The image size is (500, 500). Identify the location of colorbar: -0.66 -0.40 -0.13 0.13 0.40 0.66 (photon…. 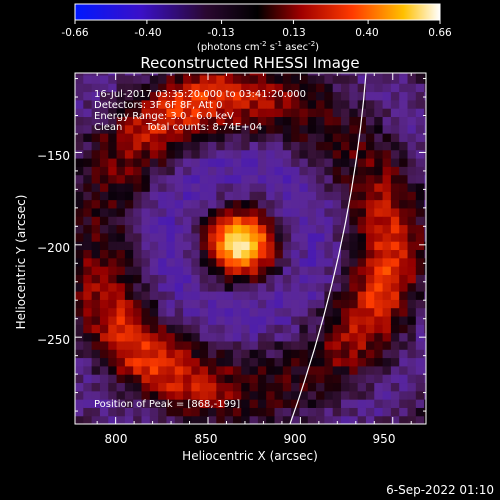
(256, 28).